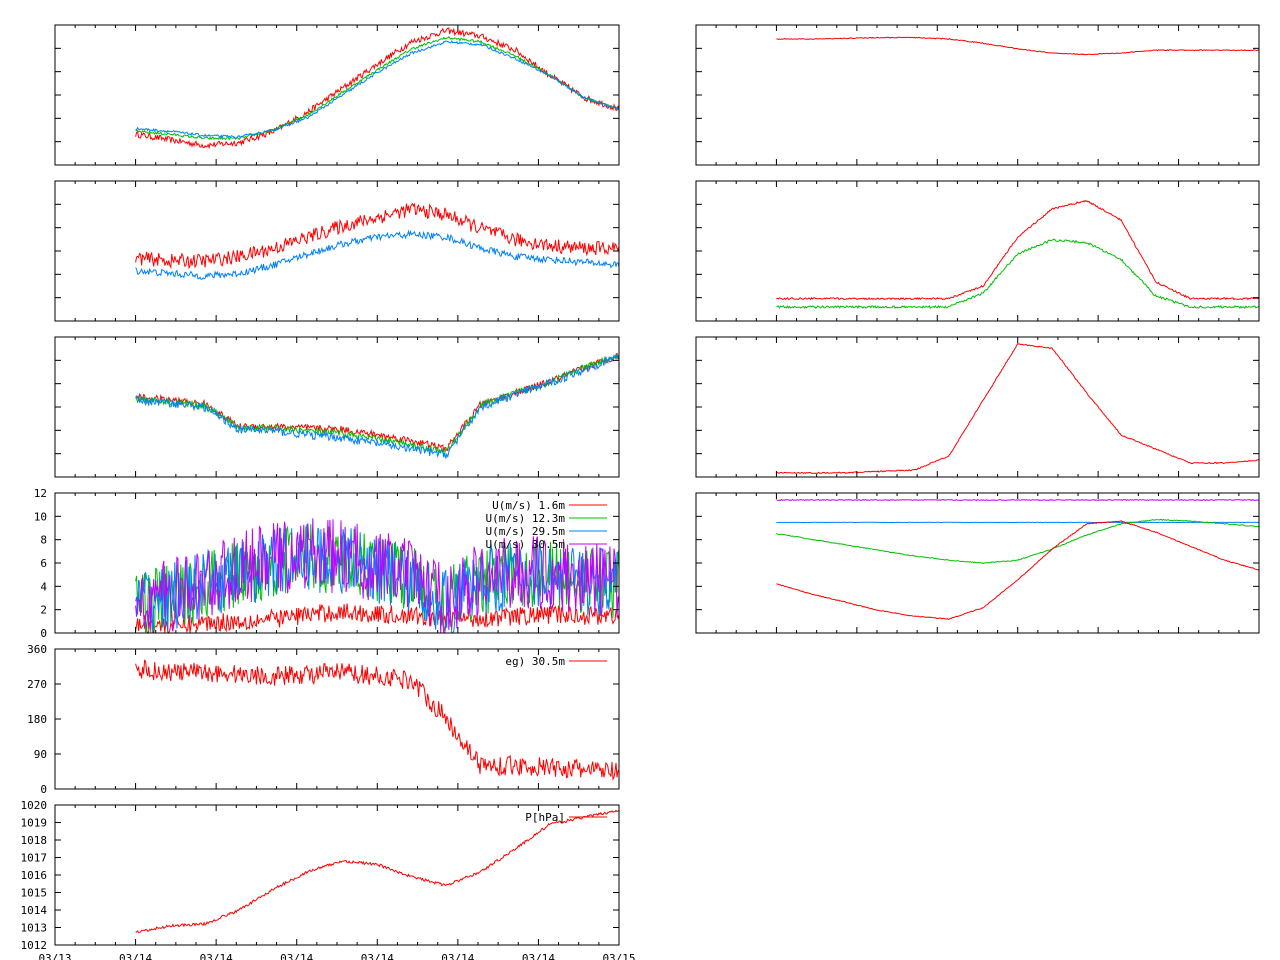  I want to click on y-tick-label: 4, so click(43, 586).